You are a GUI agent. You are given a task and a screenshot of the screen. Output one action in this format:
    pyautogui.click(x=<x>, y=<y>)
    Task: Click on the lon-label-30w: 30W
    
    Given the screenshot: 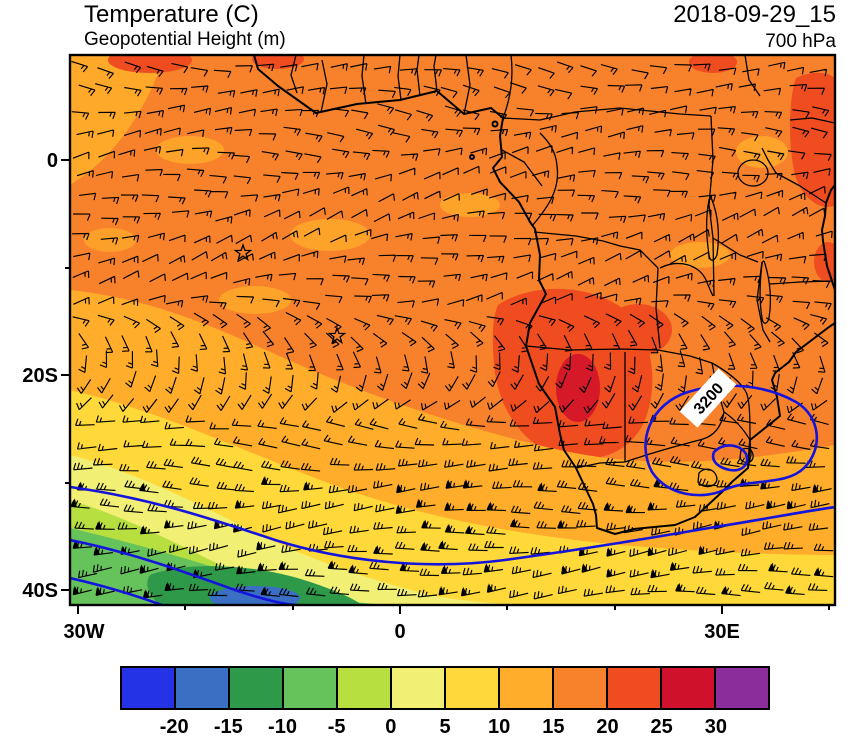 What is the action you would take?
    pyautogui.click(x=83, y=632)
    